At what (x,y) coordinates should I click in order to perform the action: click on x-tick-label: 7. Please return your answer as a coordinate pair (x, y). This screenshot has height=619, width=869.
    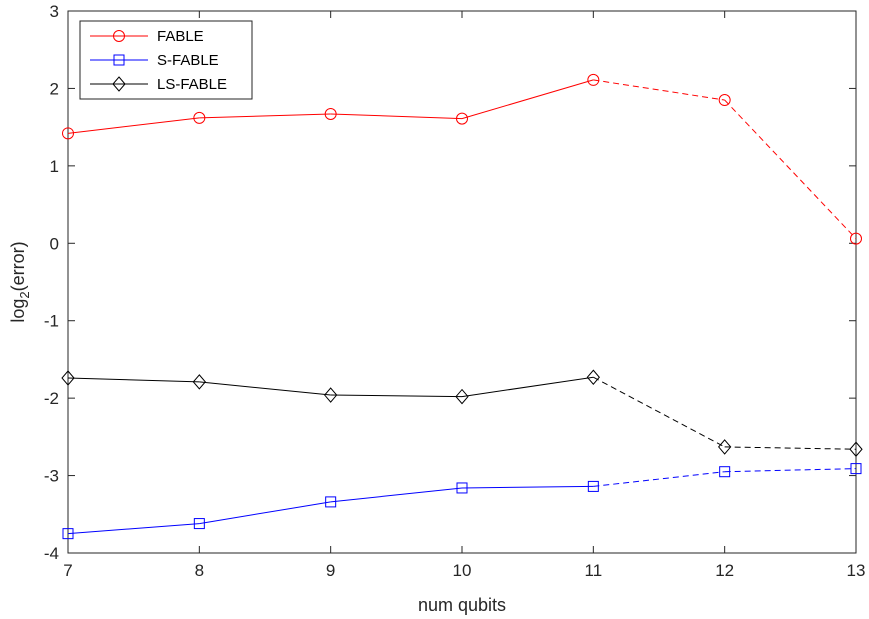
    Looking at the image, I should click on (67, 570).